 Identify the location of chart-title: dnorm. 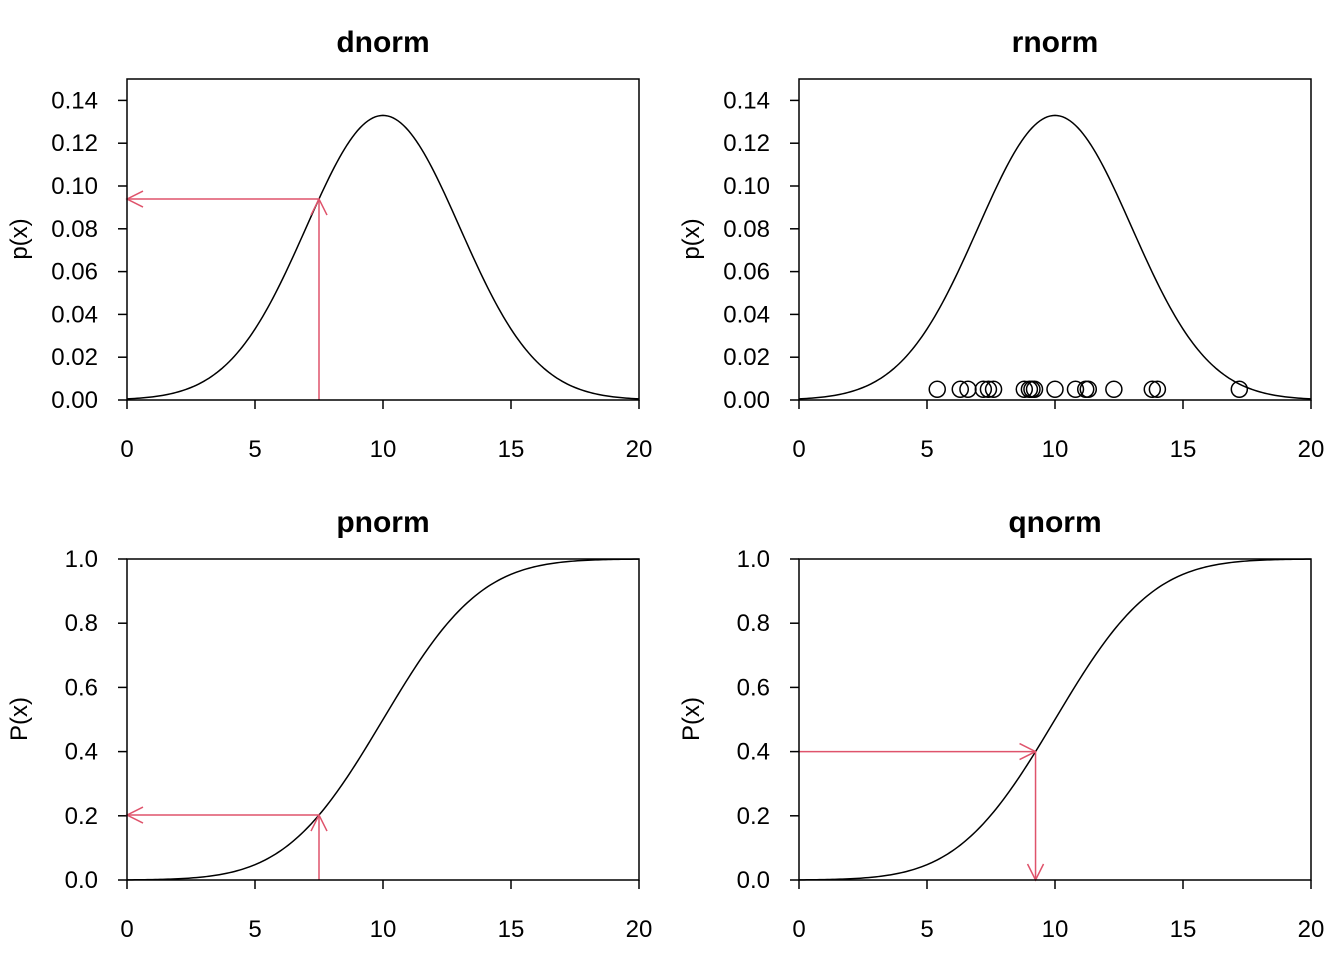
(382, 42).